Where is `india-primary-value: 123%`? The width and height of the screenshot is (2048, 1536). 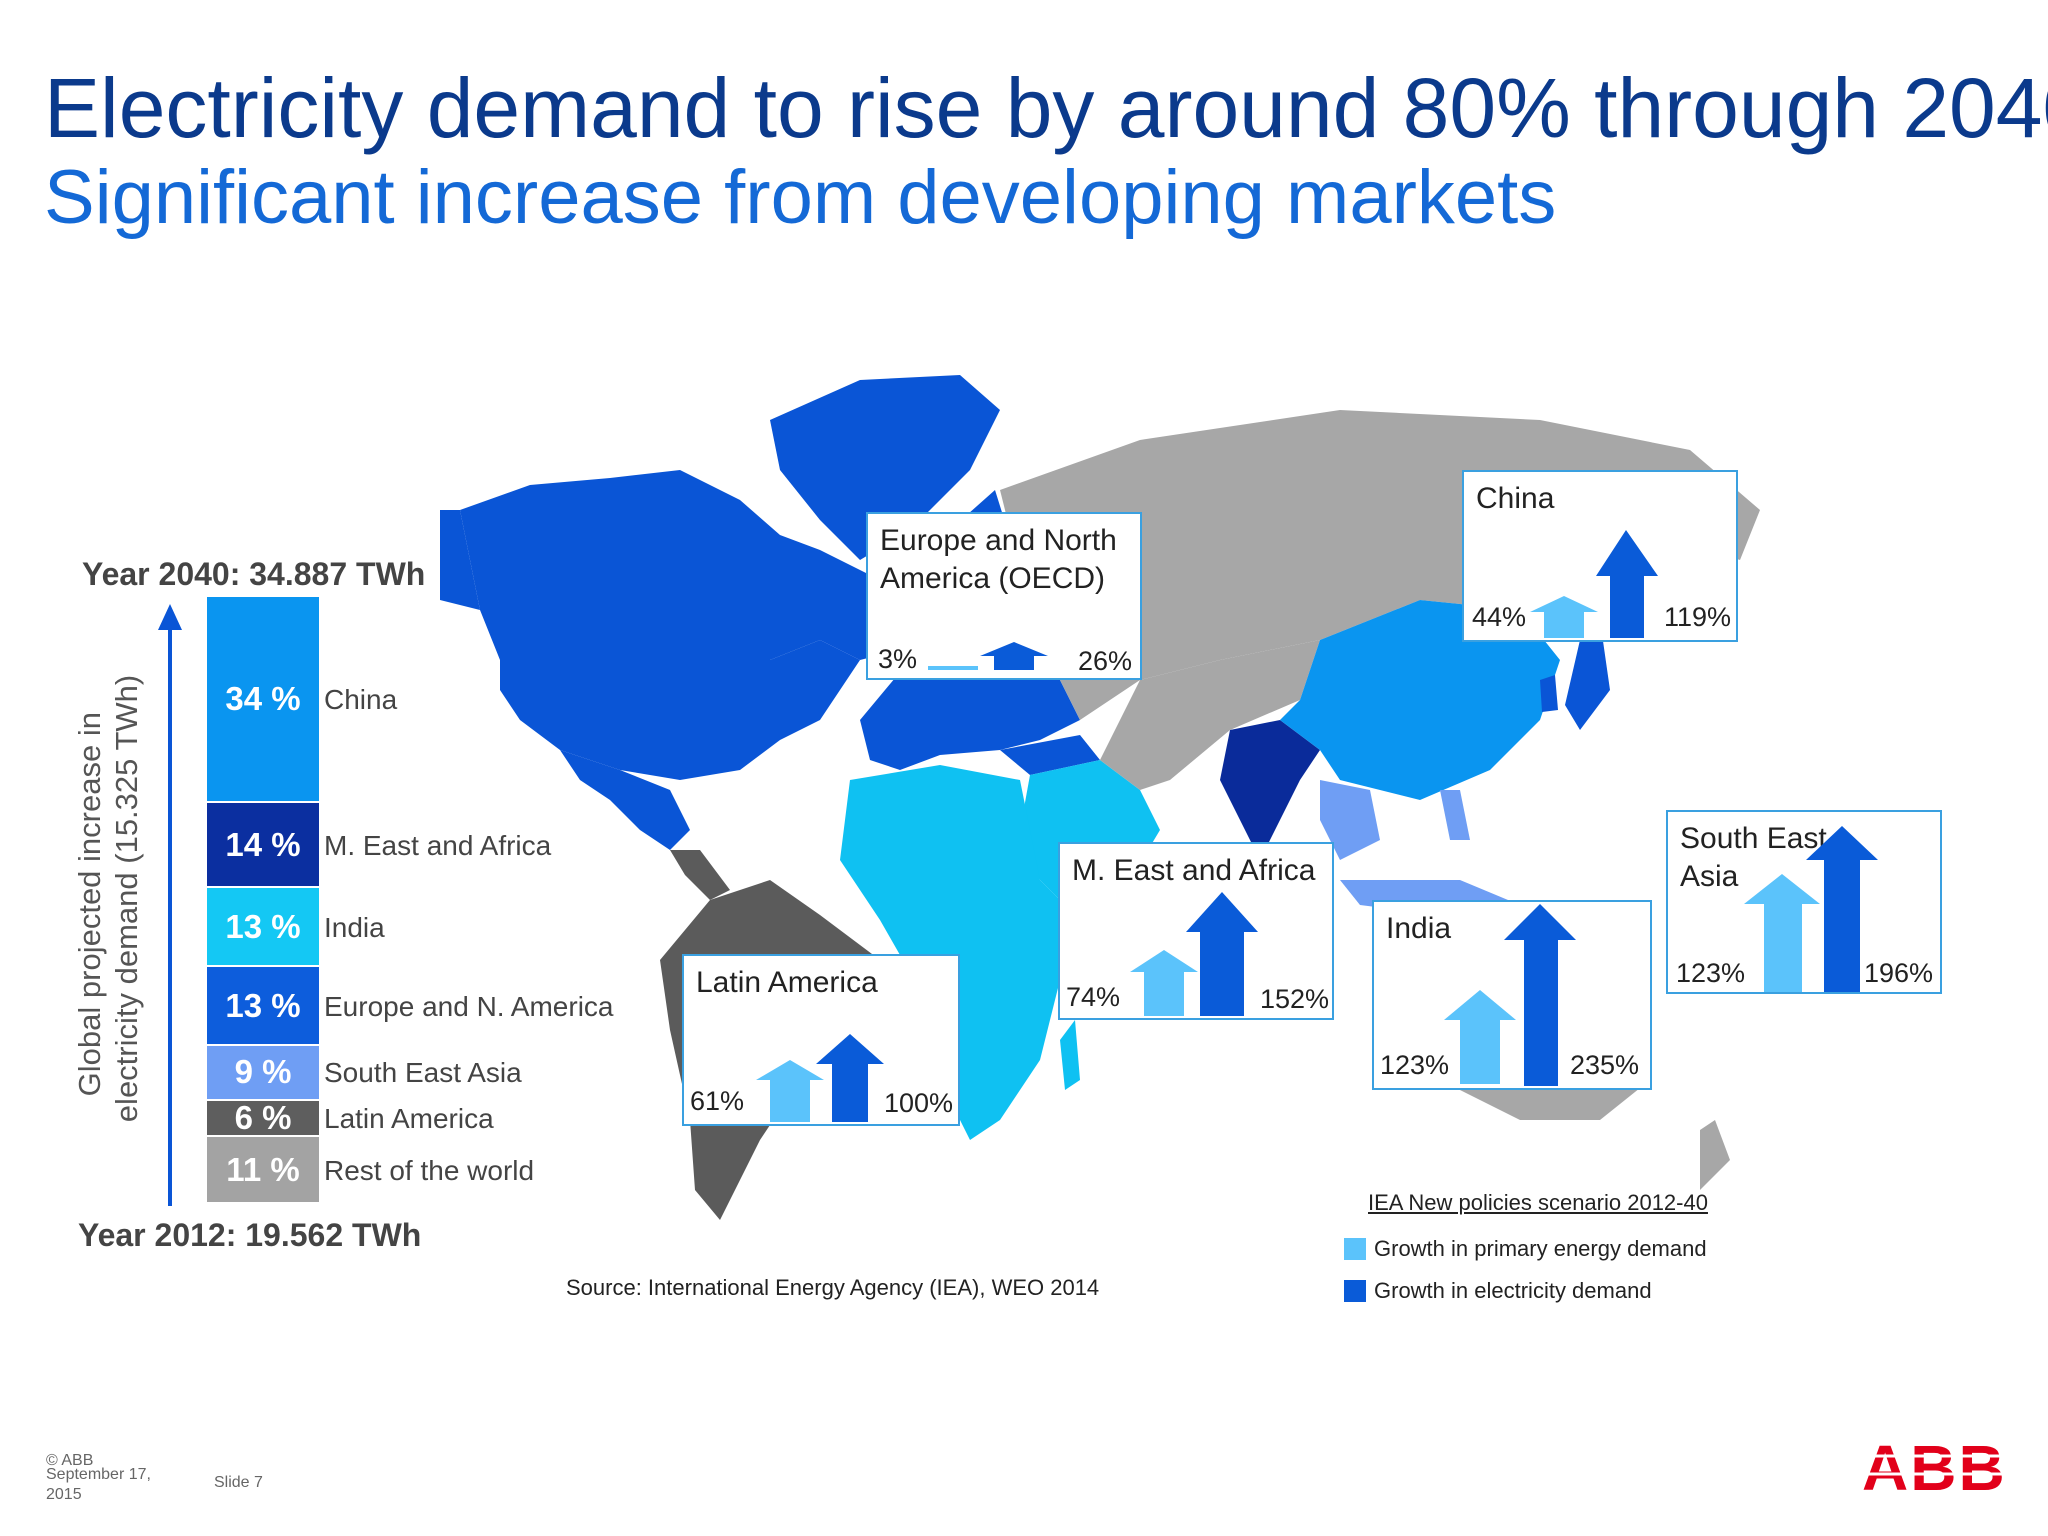 india-primary-value: 123% is located at coordinates (1415, 1065).